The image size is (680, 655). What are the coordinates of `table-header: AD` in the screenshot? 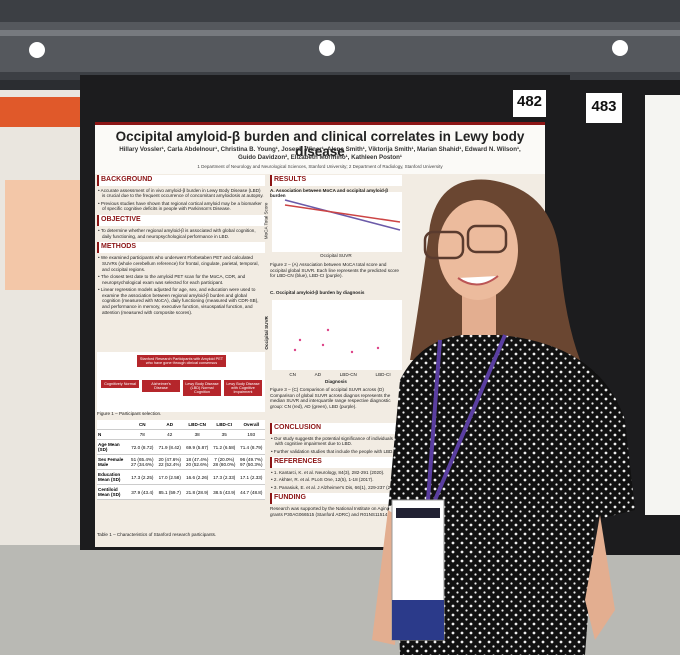 It's located at (170, 425).